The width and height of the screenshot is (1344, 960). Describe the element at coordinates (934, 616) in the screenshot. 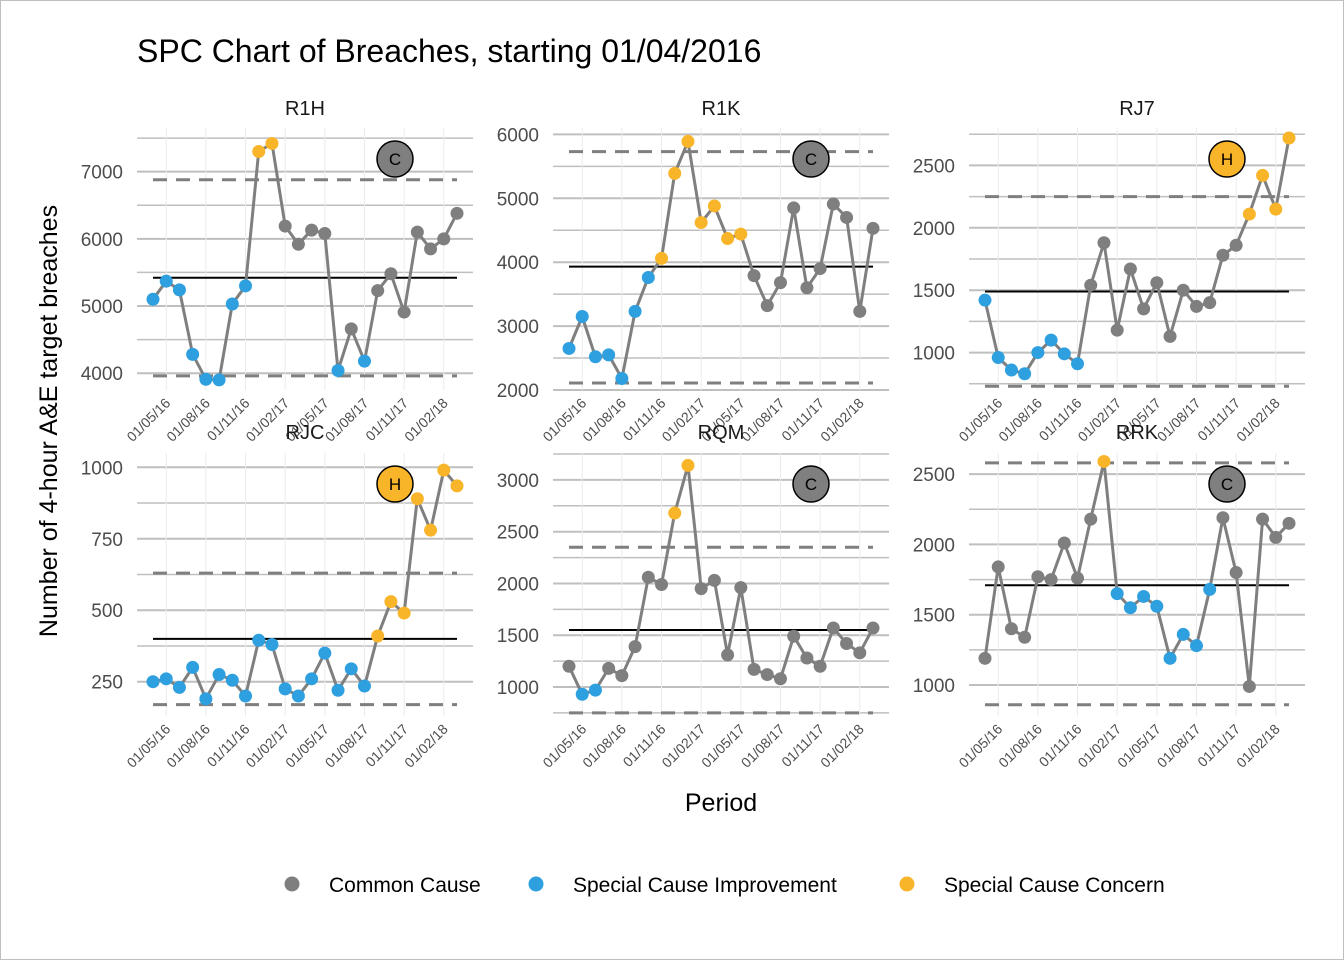

I see `y-tick-label: 1500` at that location.